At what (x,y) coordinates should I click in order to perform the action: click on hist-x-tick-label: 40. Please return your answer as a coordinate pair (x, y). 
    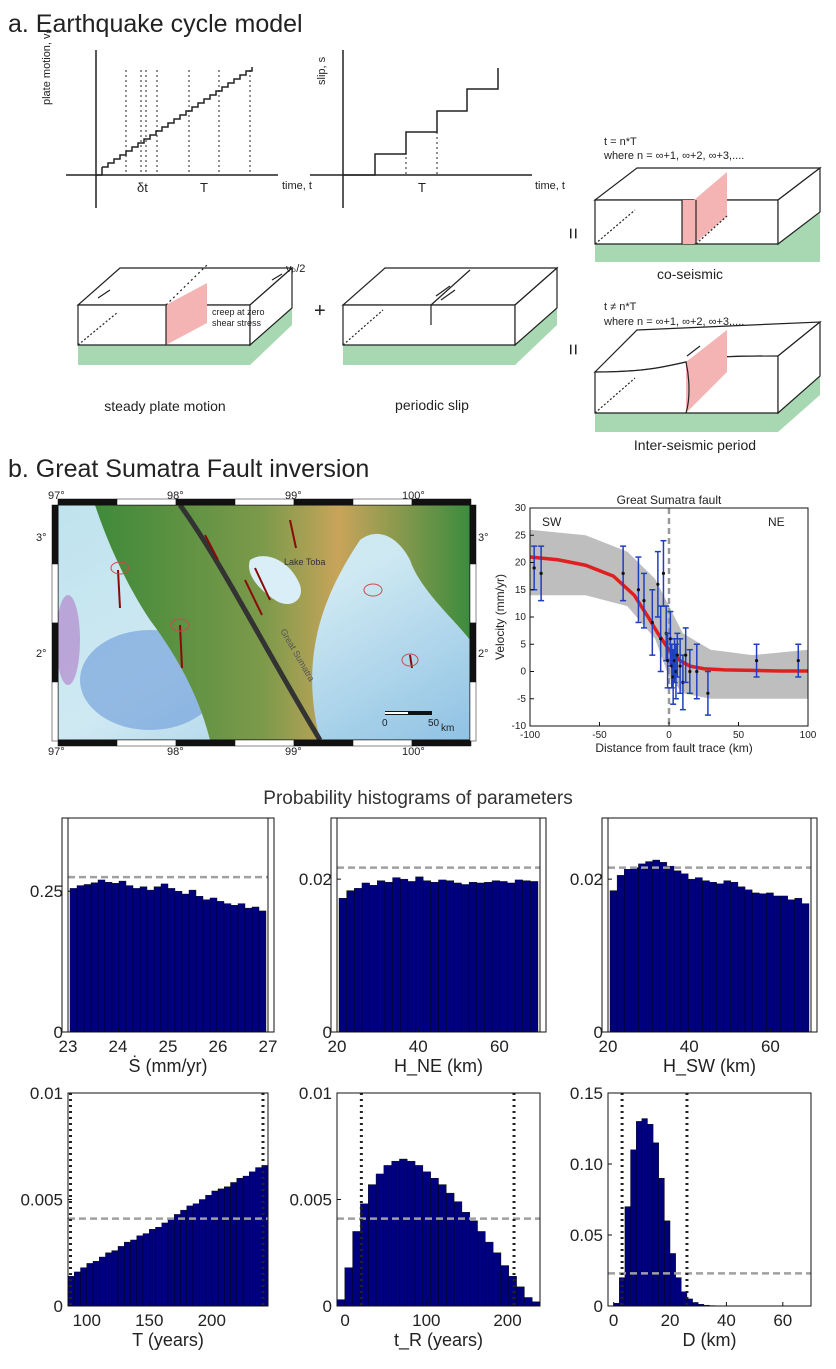
    Looking at the image, I should click on (726, 1320).